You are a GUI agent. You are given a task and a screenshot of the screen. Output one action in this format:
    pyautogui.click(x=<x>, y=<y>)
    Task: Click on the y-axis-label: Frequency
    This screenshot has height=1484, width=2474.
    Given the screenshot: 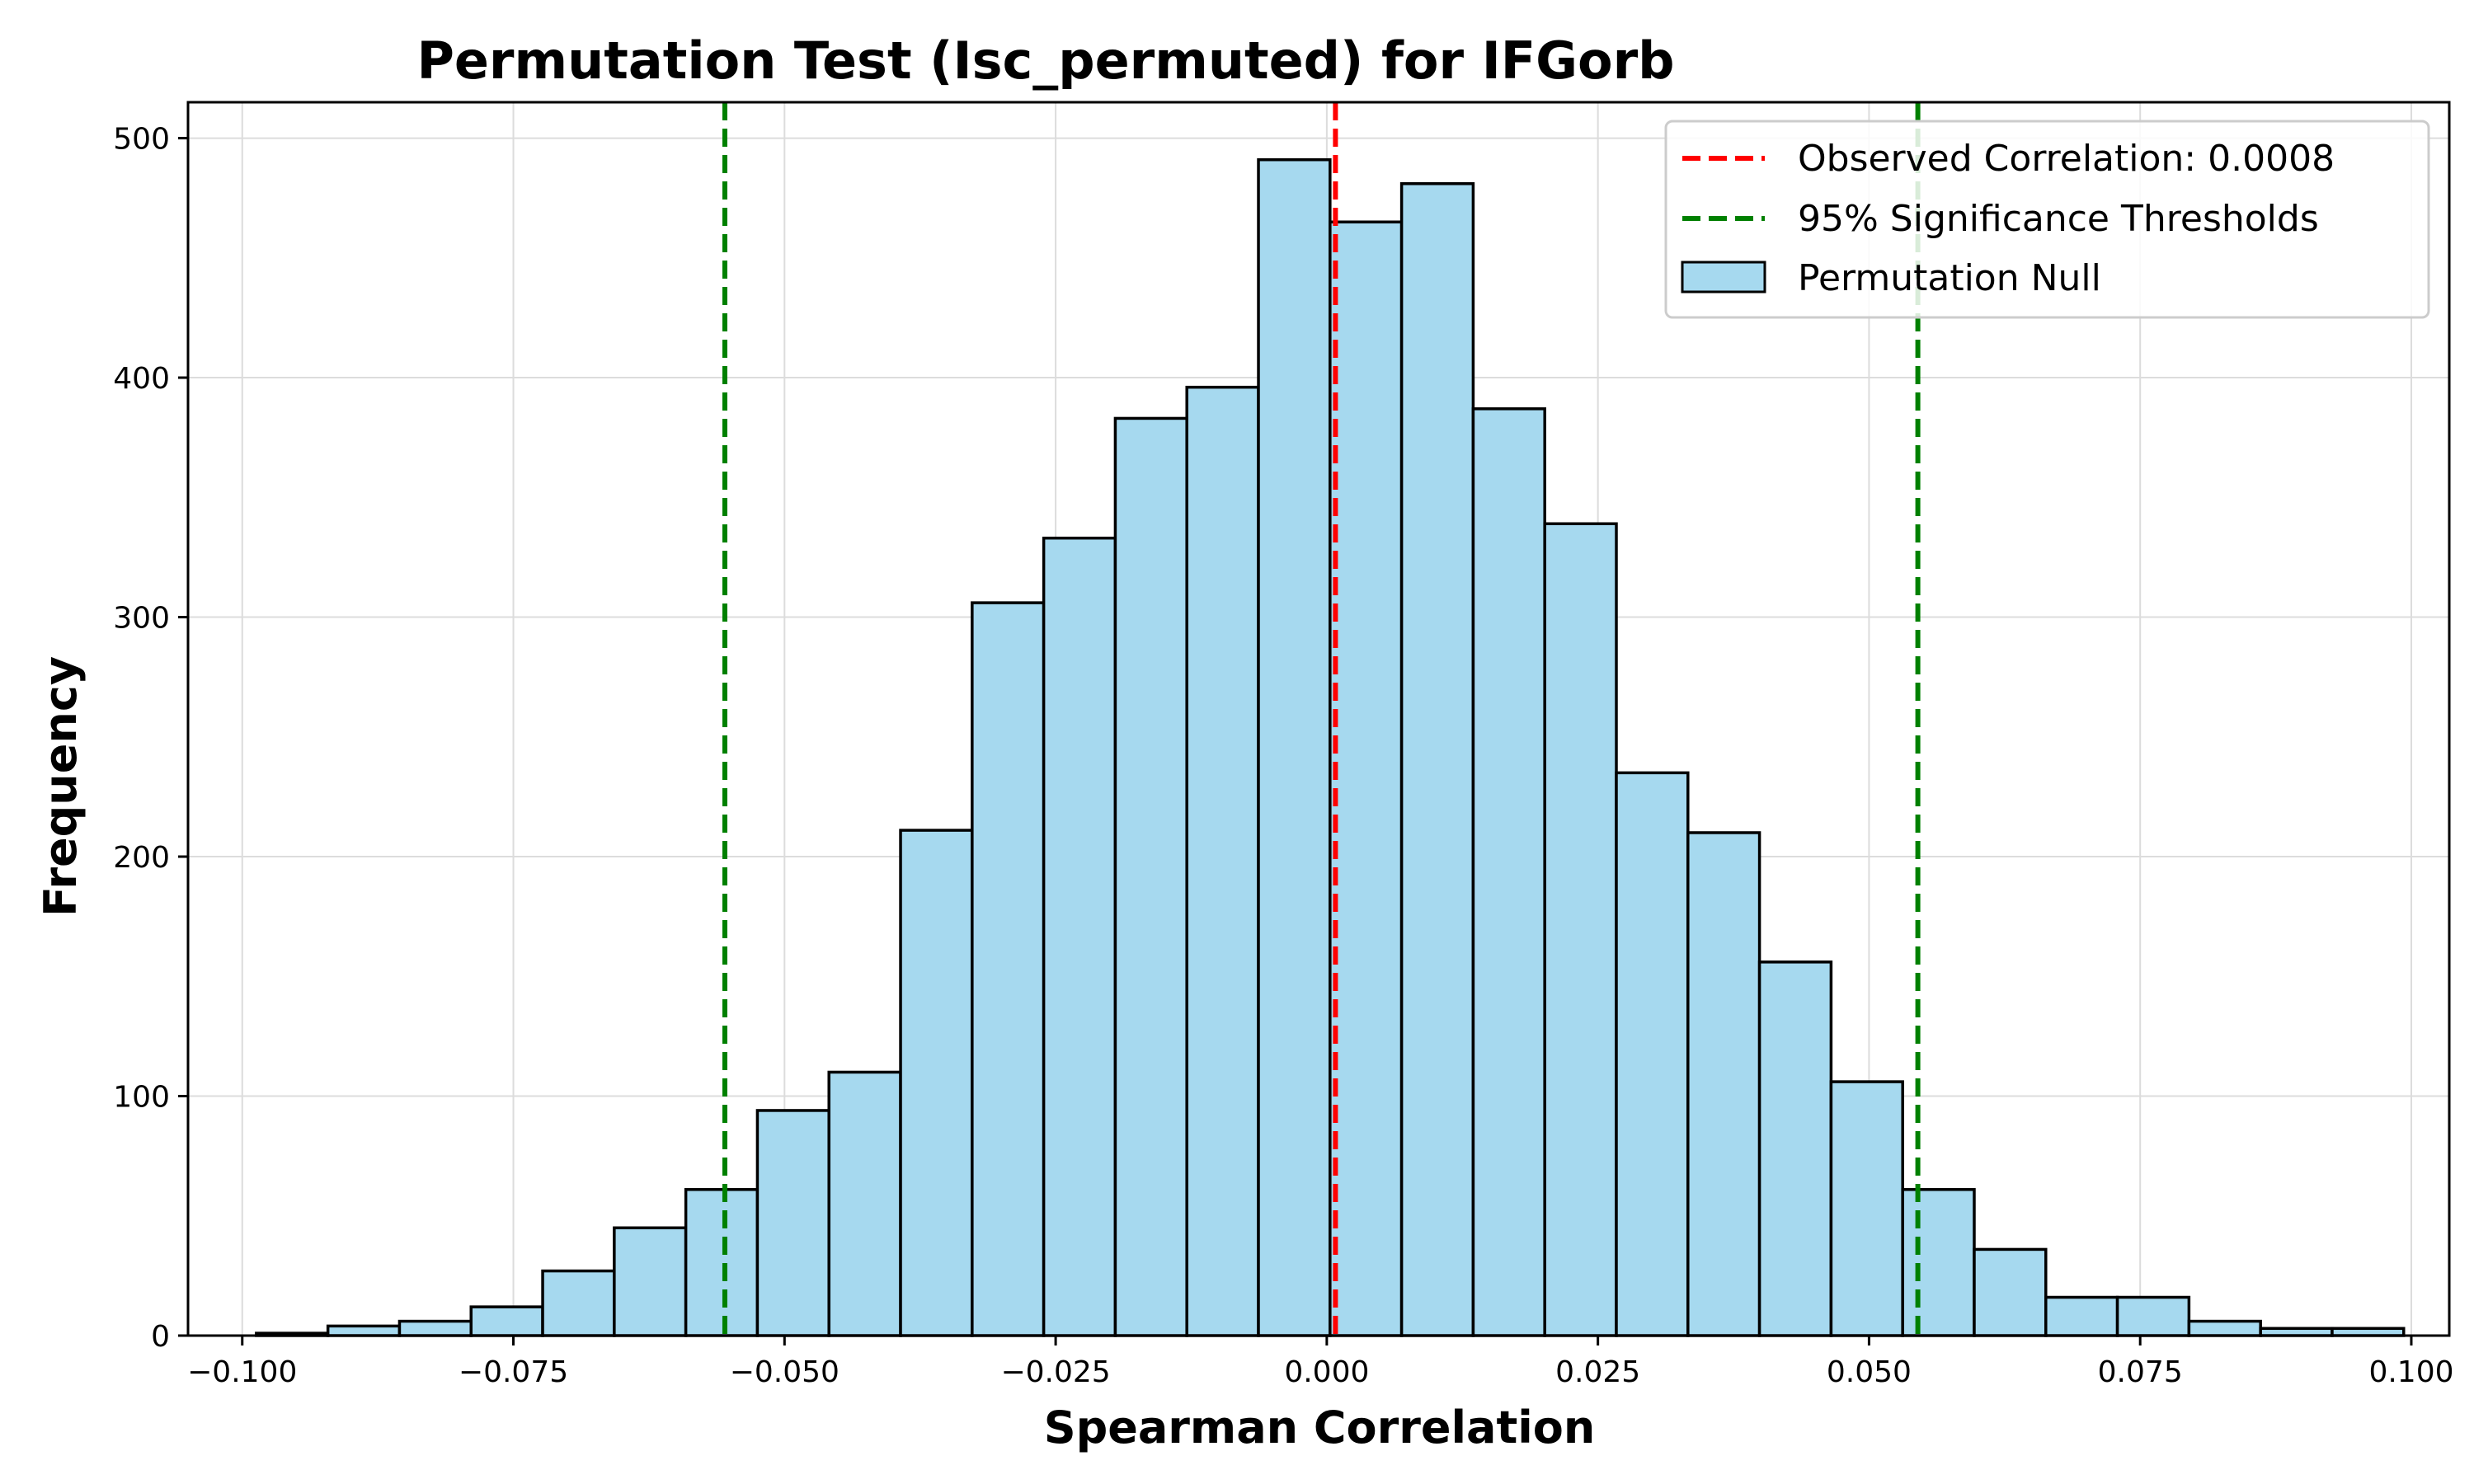 What is the action you would take?
    pyautogui.click(x=61, y=786)
    